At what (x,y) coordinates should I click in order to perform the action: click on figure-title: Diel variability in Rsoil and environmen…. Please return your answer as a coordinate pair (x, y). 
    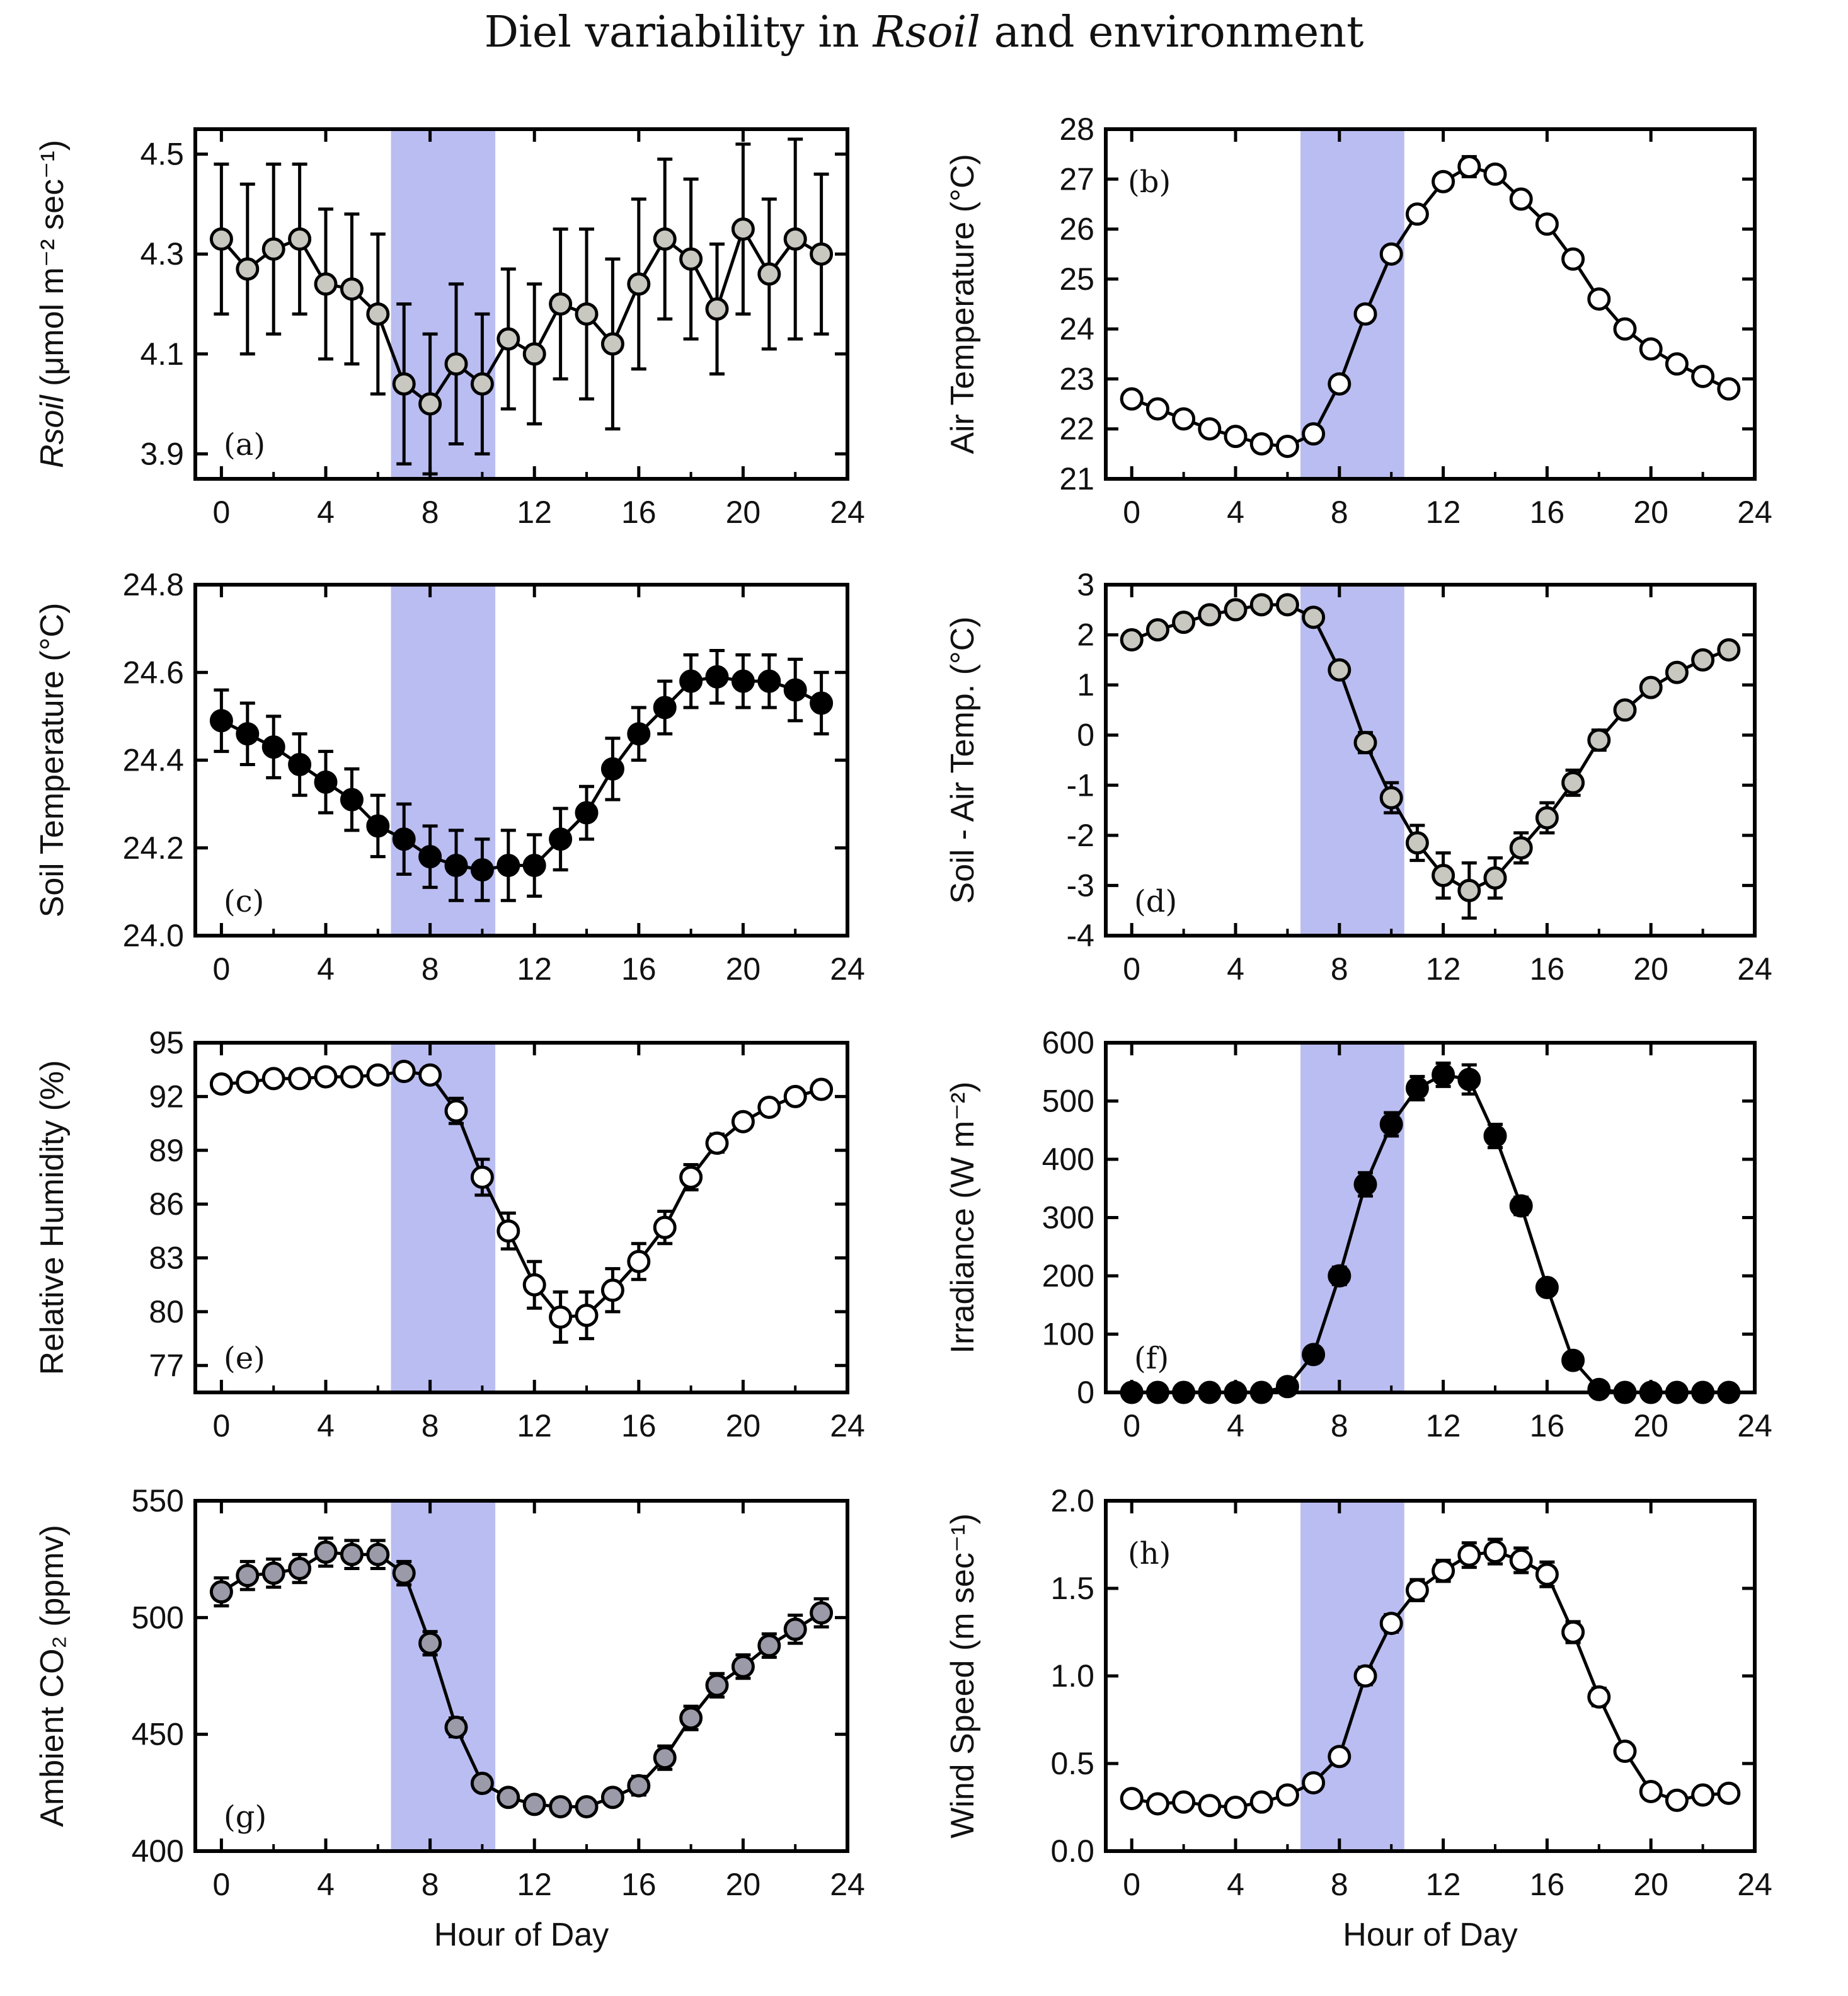
    Looking at the image, I should click on (924, 32).